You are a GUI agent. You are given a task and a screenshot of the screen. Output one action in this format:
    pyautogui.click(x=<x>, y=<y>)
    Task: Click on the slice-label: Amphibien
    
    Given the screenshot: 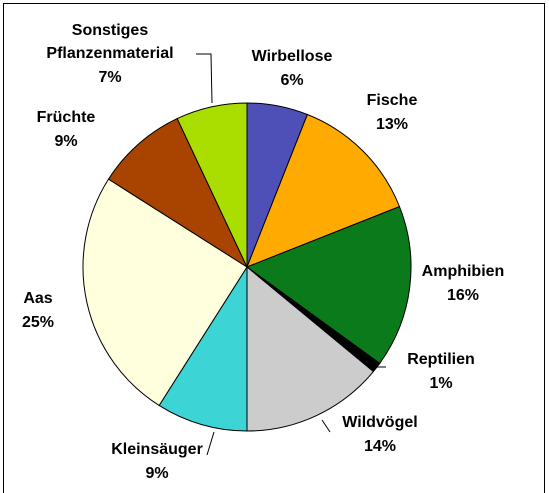 What is the action you would take?
    pyautogui.click(x=463, y=271)
    